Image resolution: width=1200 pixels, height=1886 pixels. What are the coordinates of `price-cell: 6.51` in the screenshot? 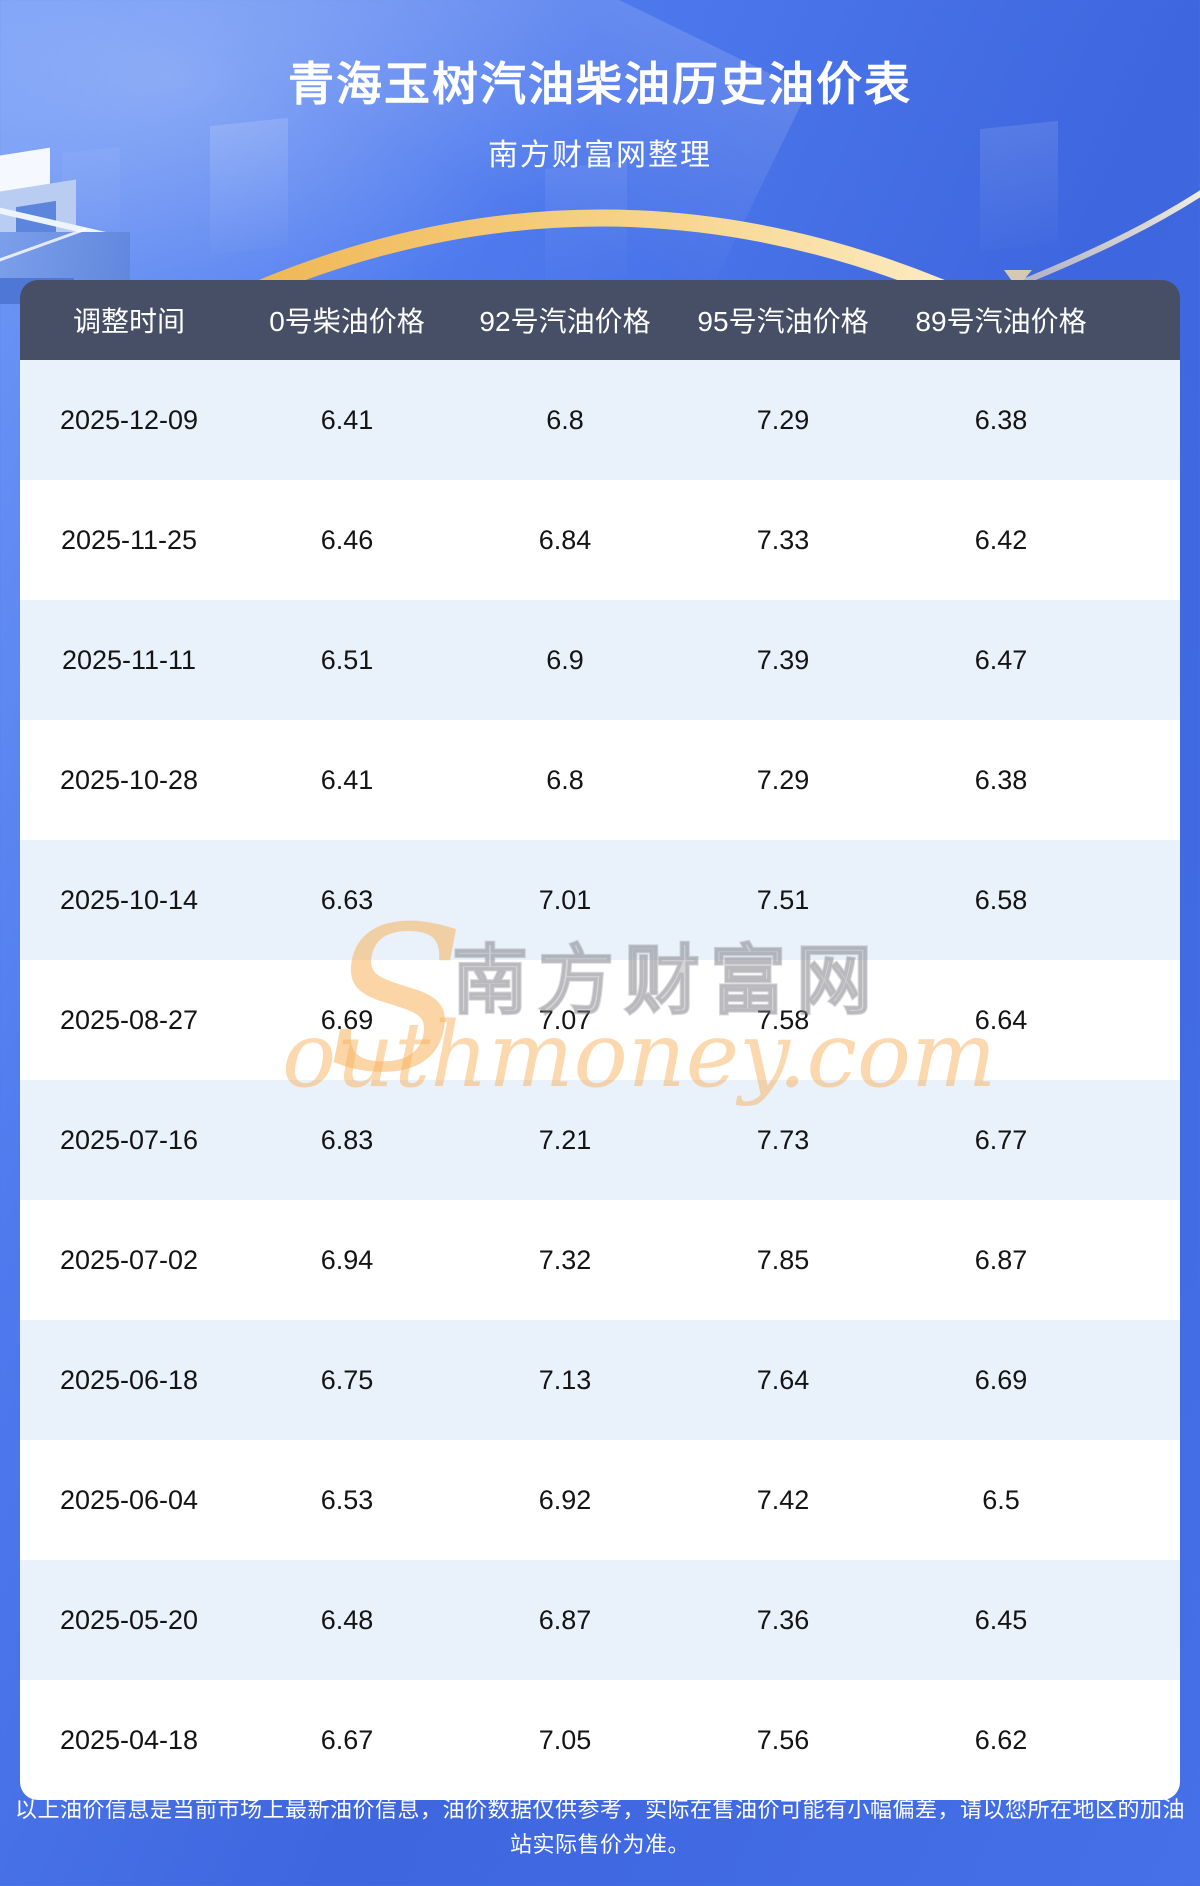 It's located at (347, 659).